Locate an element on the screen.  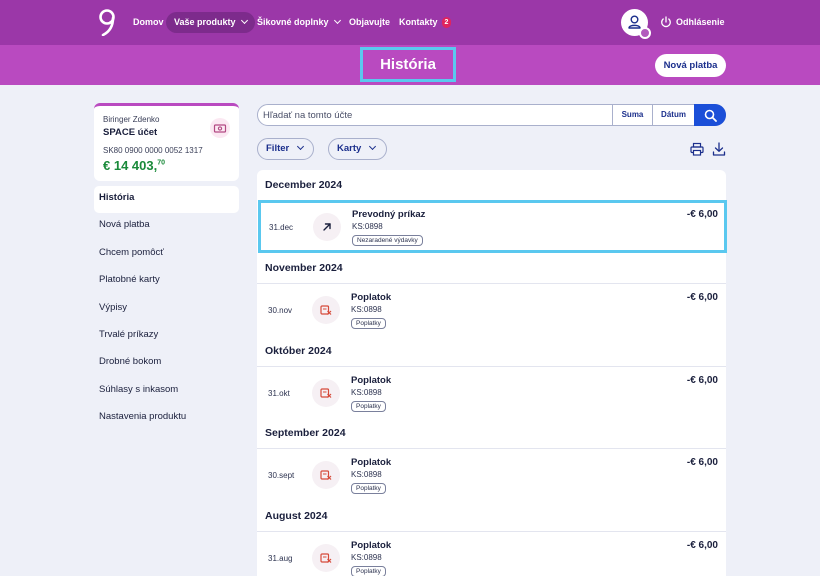
nav-addons: Šikovné doplnky is located at coordinates (299, 22).